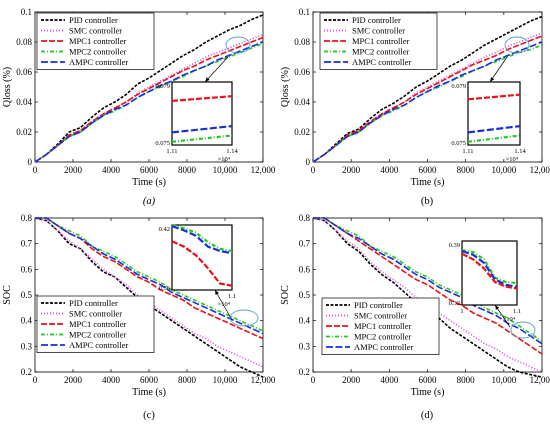 This screenshot has height=430, width=550. What do you see at coordinates (7, 87) in the screenshot?
I see `y-axis-label: Qloss (%)` at bounding box center [7, 87].